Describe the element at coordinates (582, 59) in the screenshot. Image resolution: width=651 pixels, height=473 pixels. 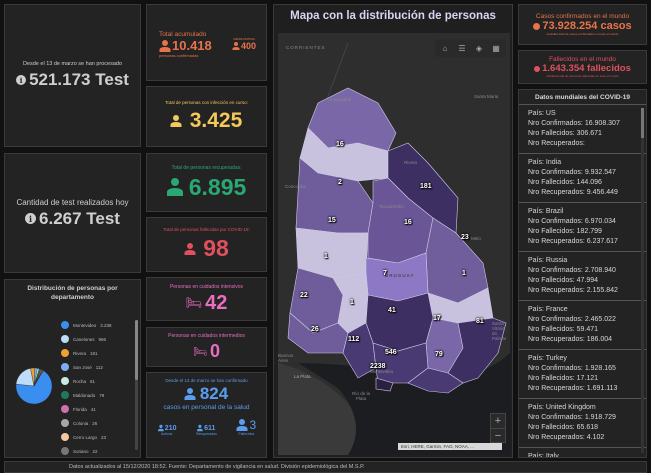
I see `world-deaths-label: Fallecidos en el mundo` at that location.